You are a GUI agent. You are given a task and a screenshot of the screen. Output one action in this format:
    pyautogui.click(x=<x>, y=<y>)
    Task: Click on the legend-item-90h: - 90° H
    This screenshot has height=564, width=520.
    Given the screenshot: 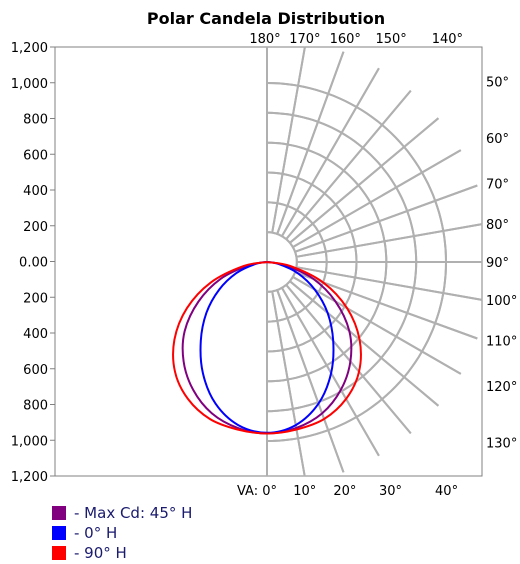 What is the action you would take?
    pyautogui.click(x=122, y=553)
    